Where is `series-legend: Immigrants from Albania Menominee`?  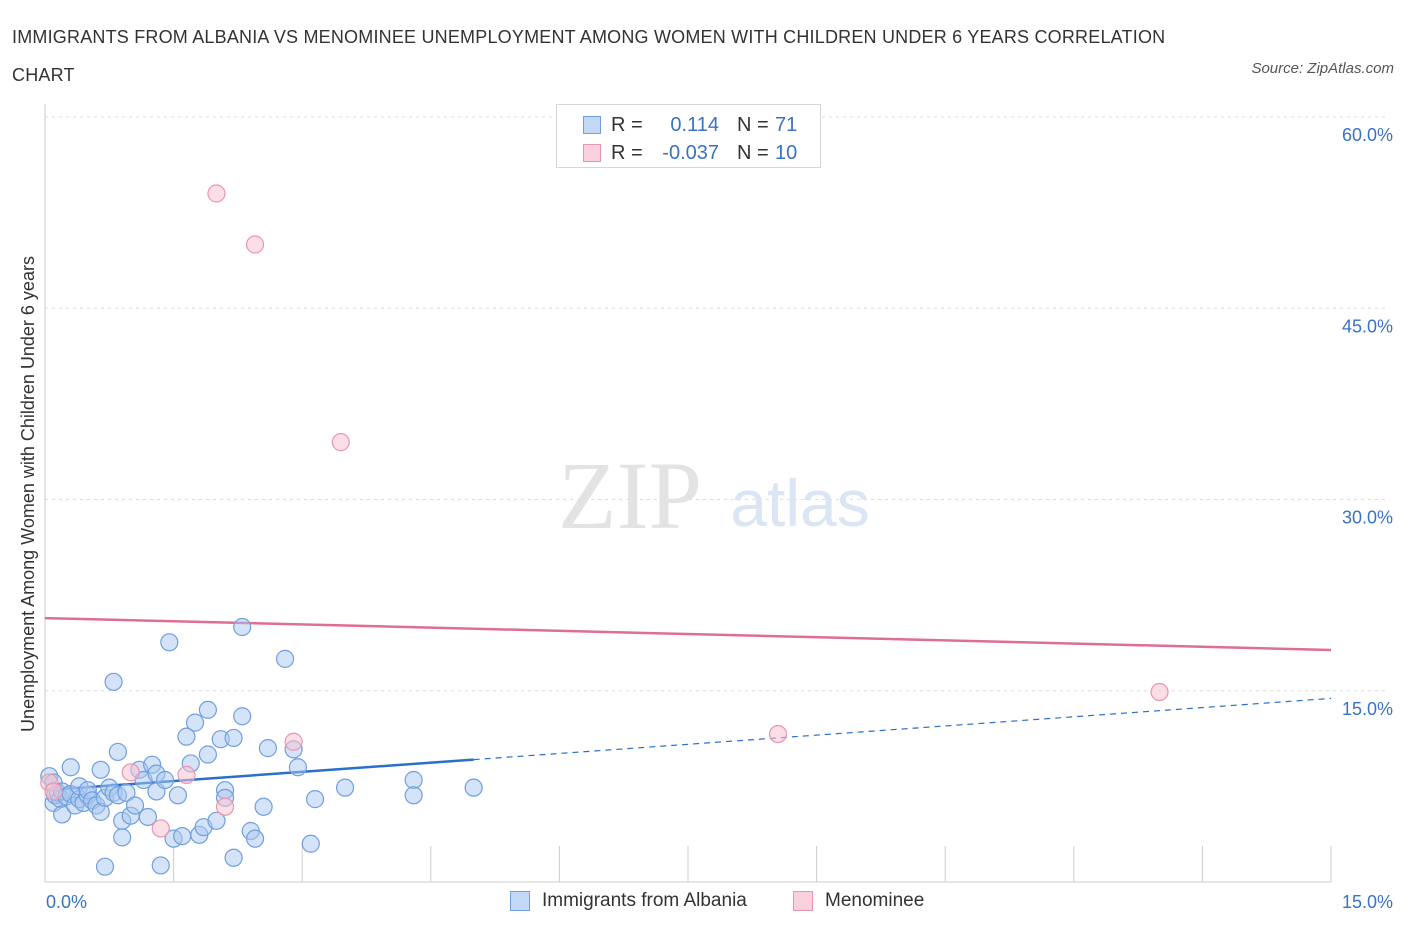
series-legend: Immigrants from Albania Menominee is located at coordinates (703, 902).